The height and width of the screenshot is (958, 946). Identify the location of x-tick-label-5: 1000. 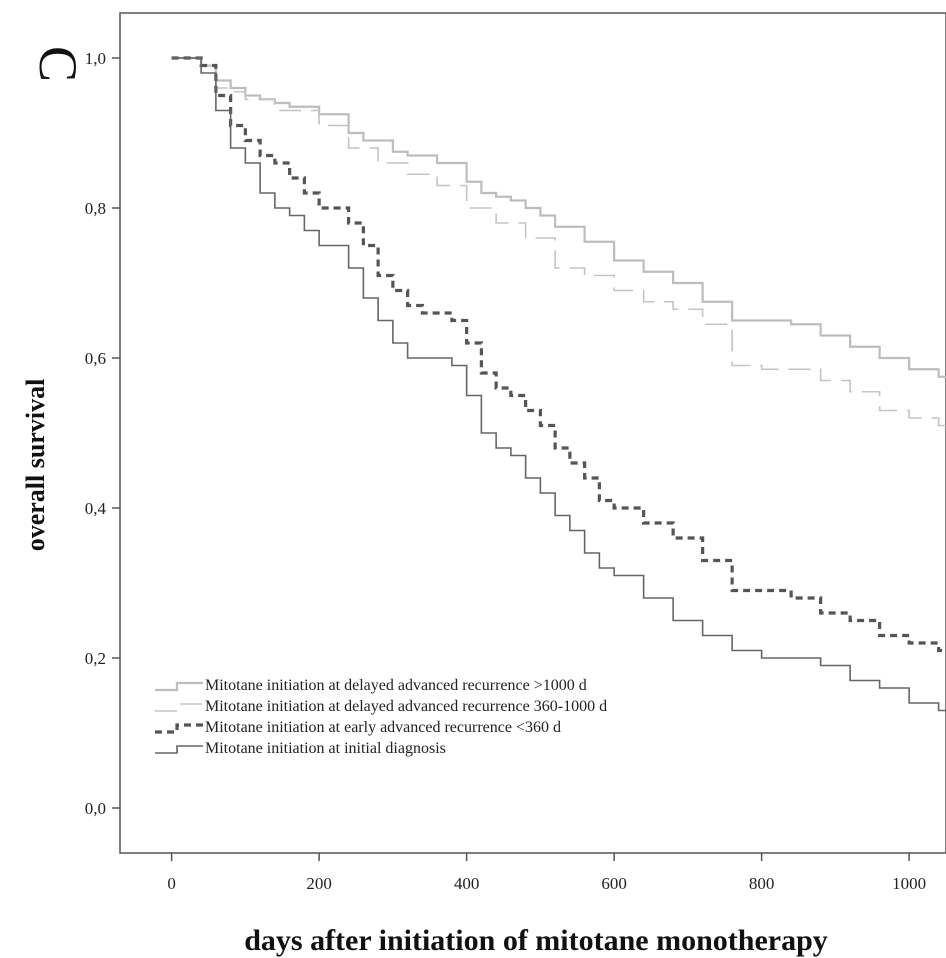
(909, 883).